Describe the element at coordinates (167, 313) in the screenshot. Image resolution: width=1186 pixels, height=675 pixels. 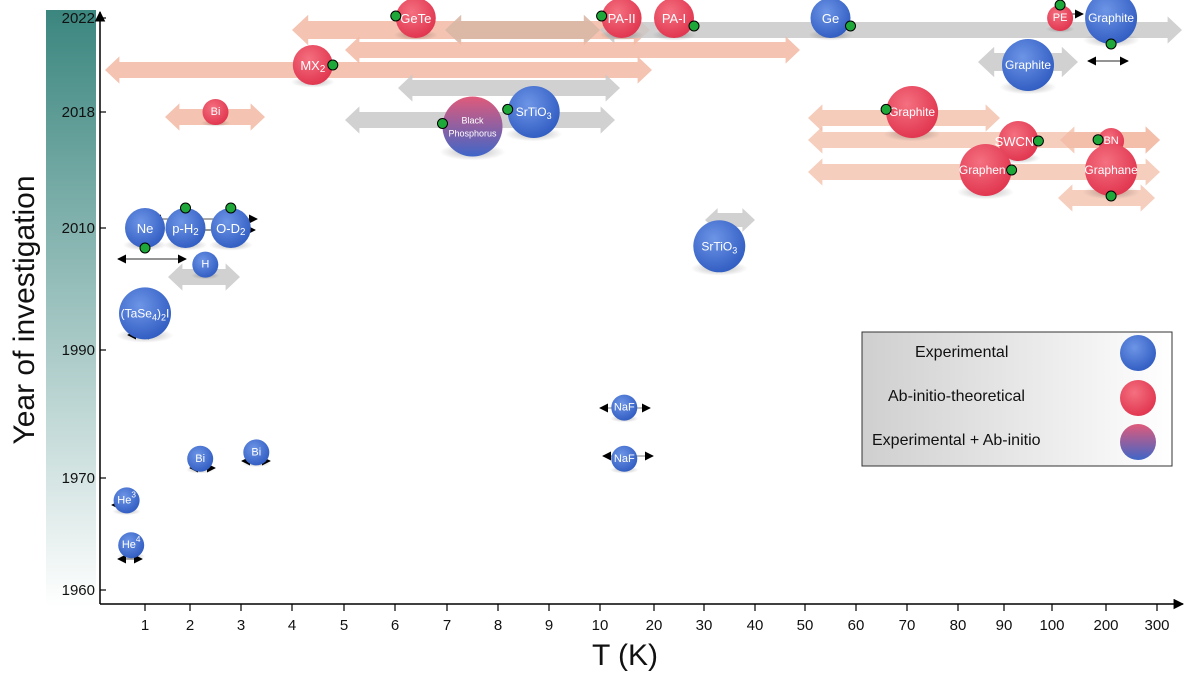
I see `point-label-part: I` at that location.